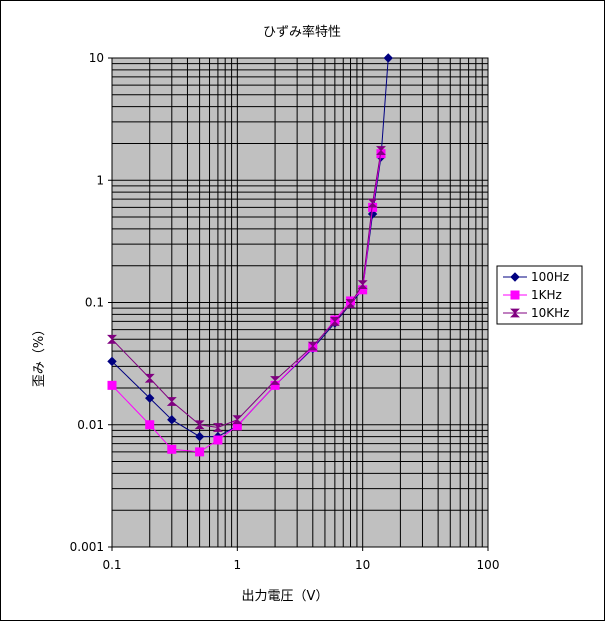 The width and height of the screenshot is (605, 621). What do you see at coordinates (238, 565) in the screenshot?
I see `x-tick-label: 1` at bounding box center [238, 565].